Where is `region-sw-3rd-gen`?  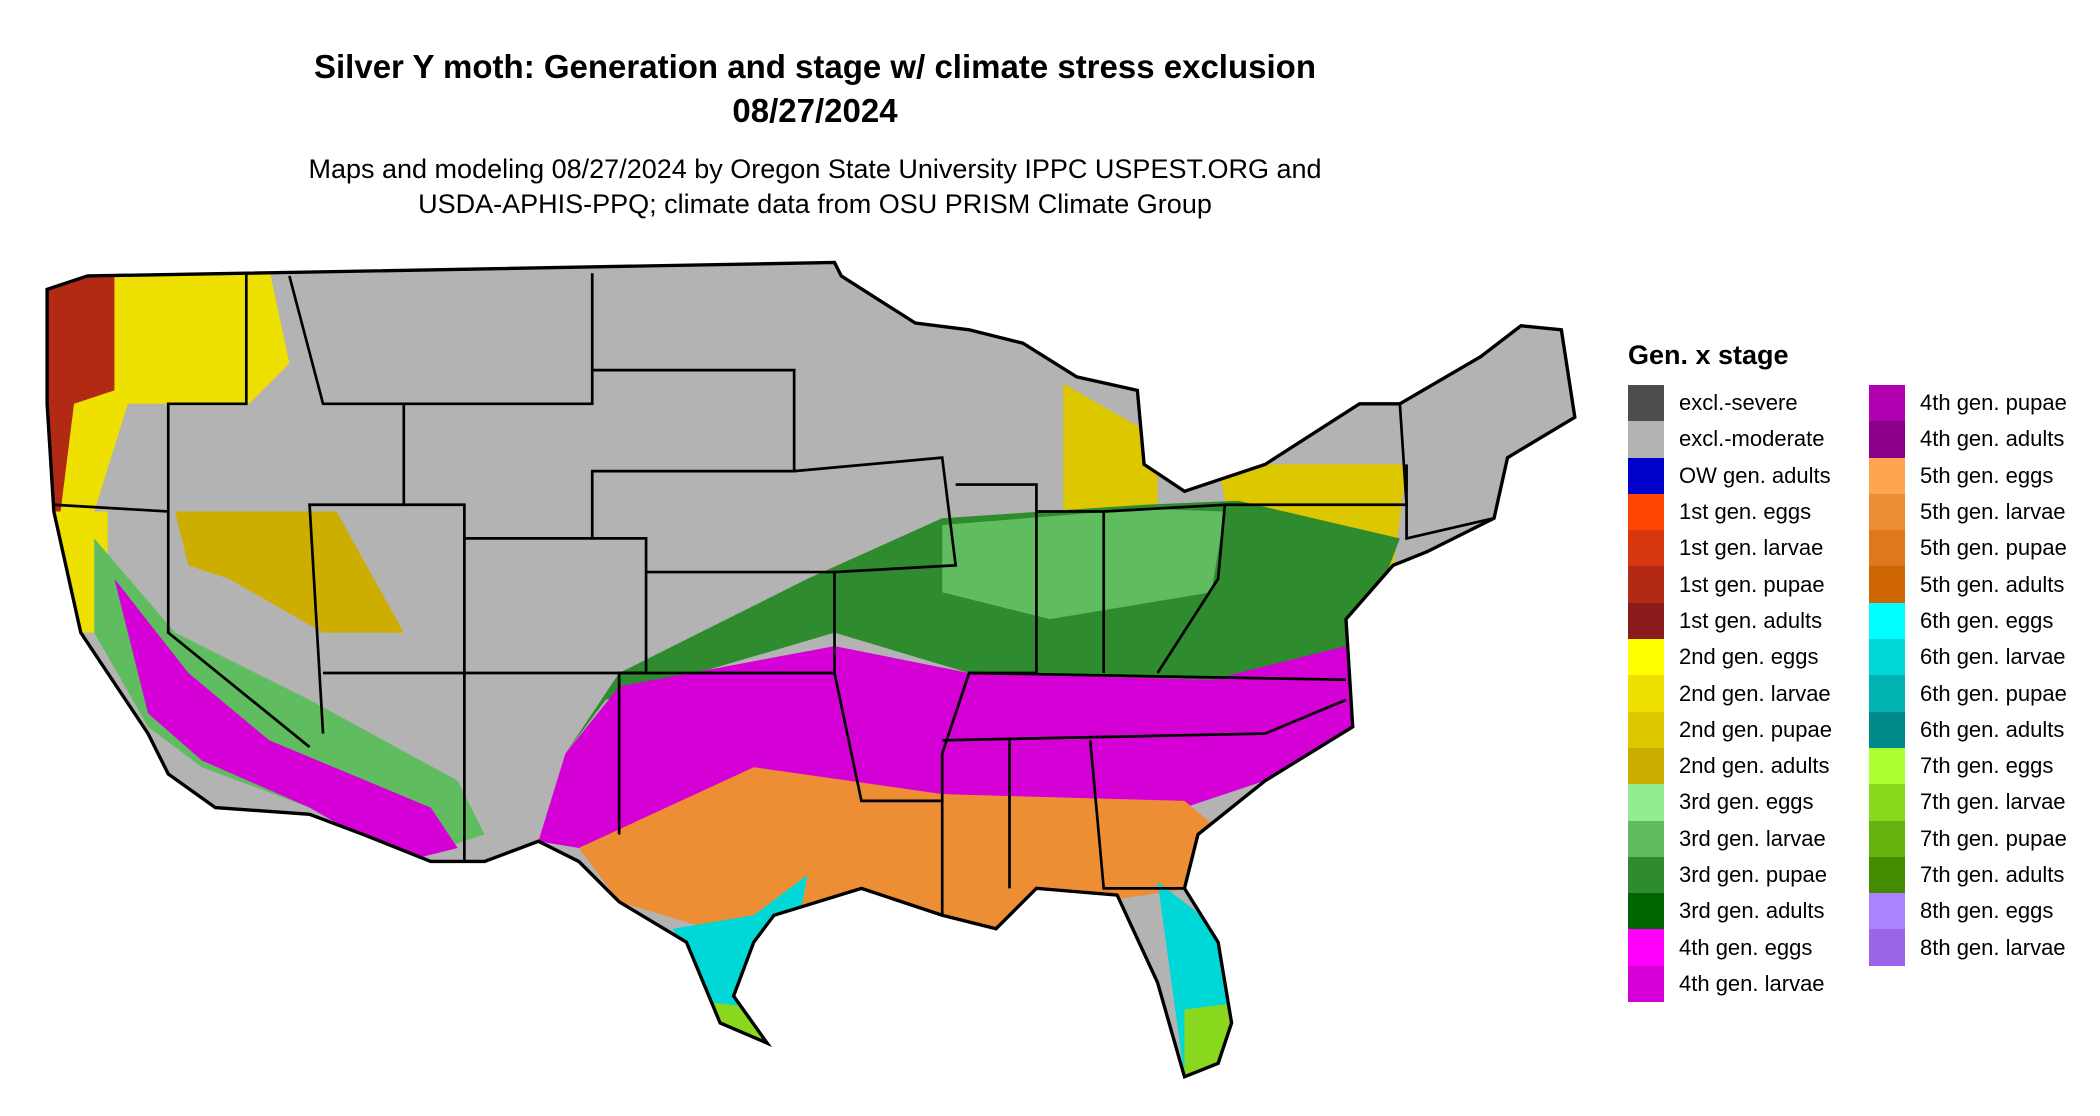 region-sw-3rd-gen is located at coordinates (289, 700).